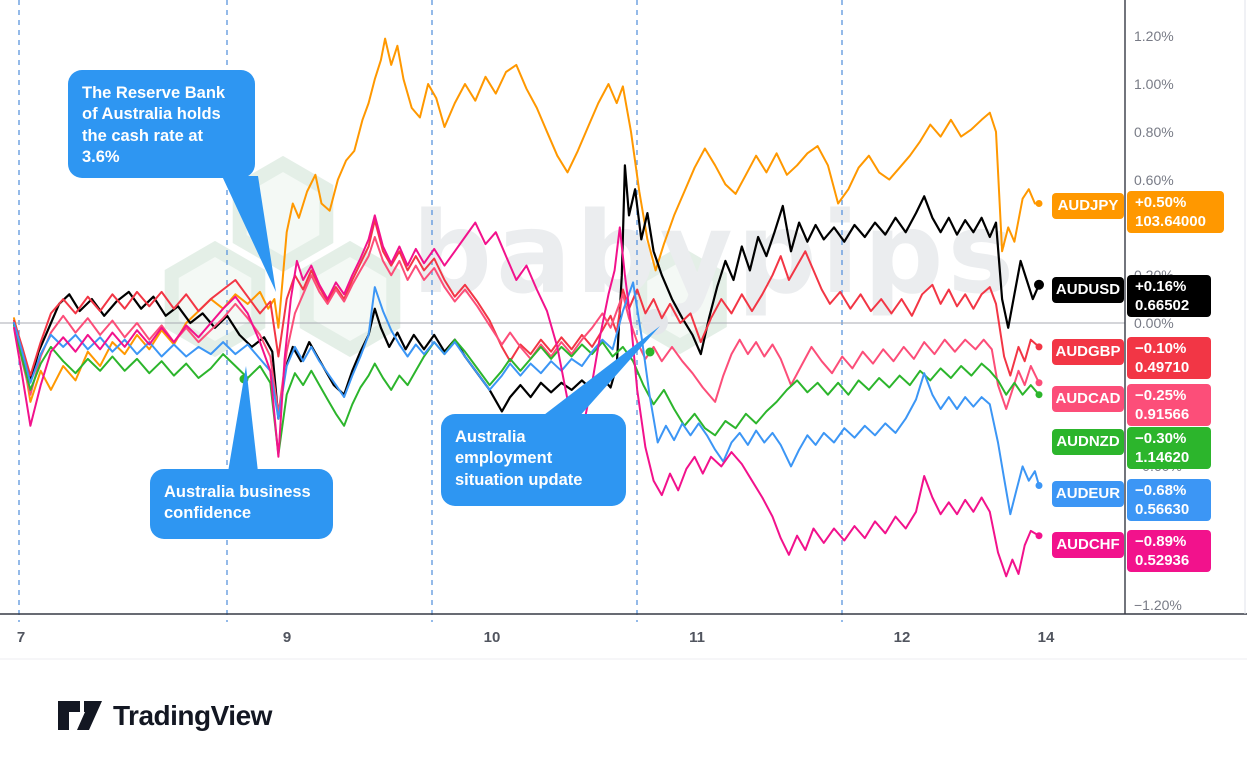  I want to click on callout-employment-update: Australia employment situation update, so click(533, 460).